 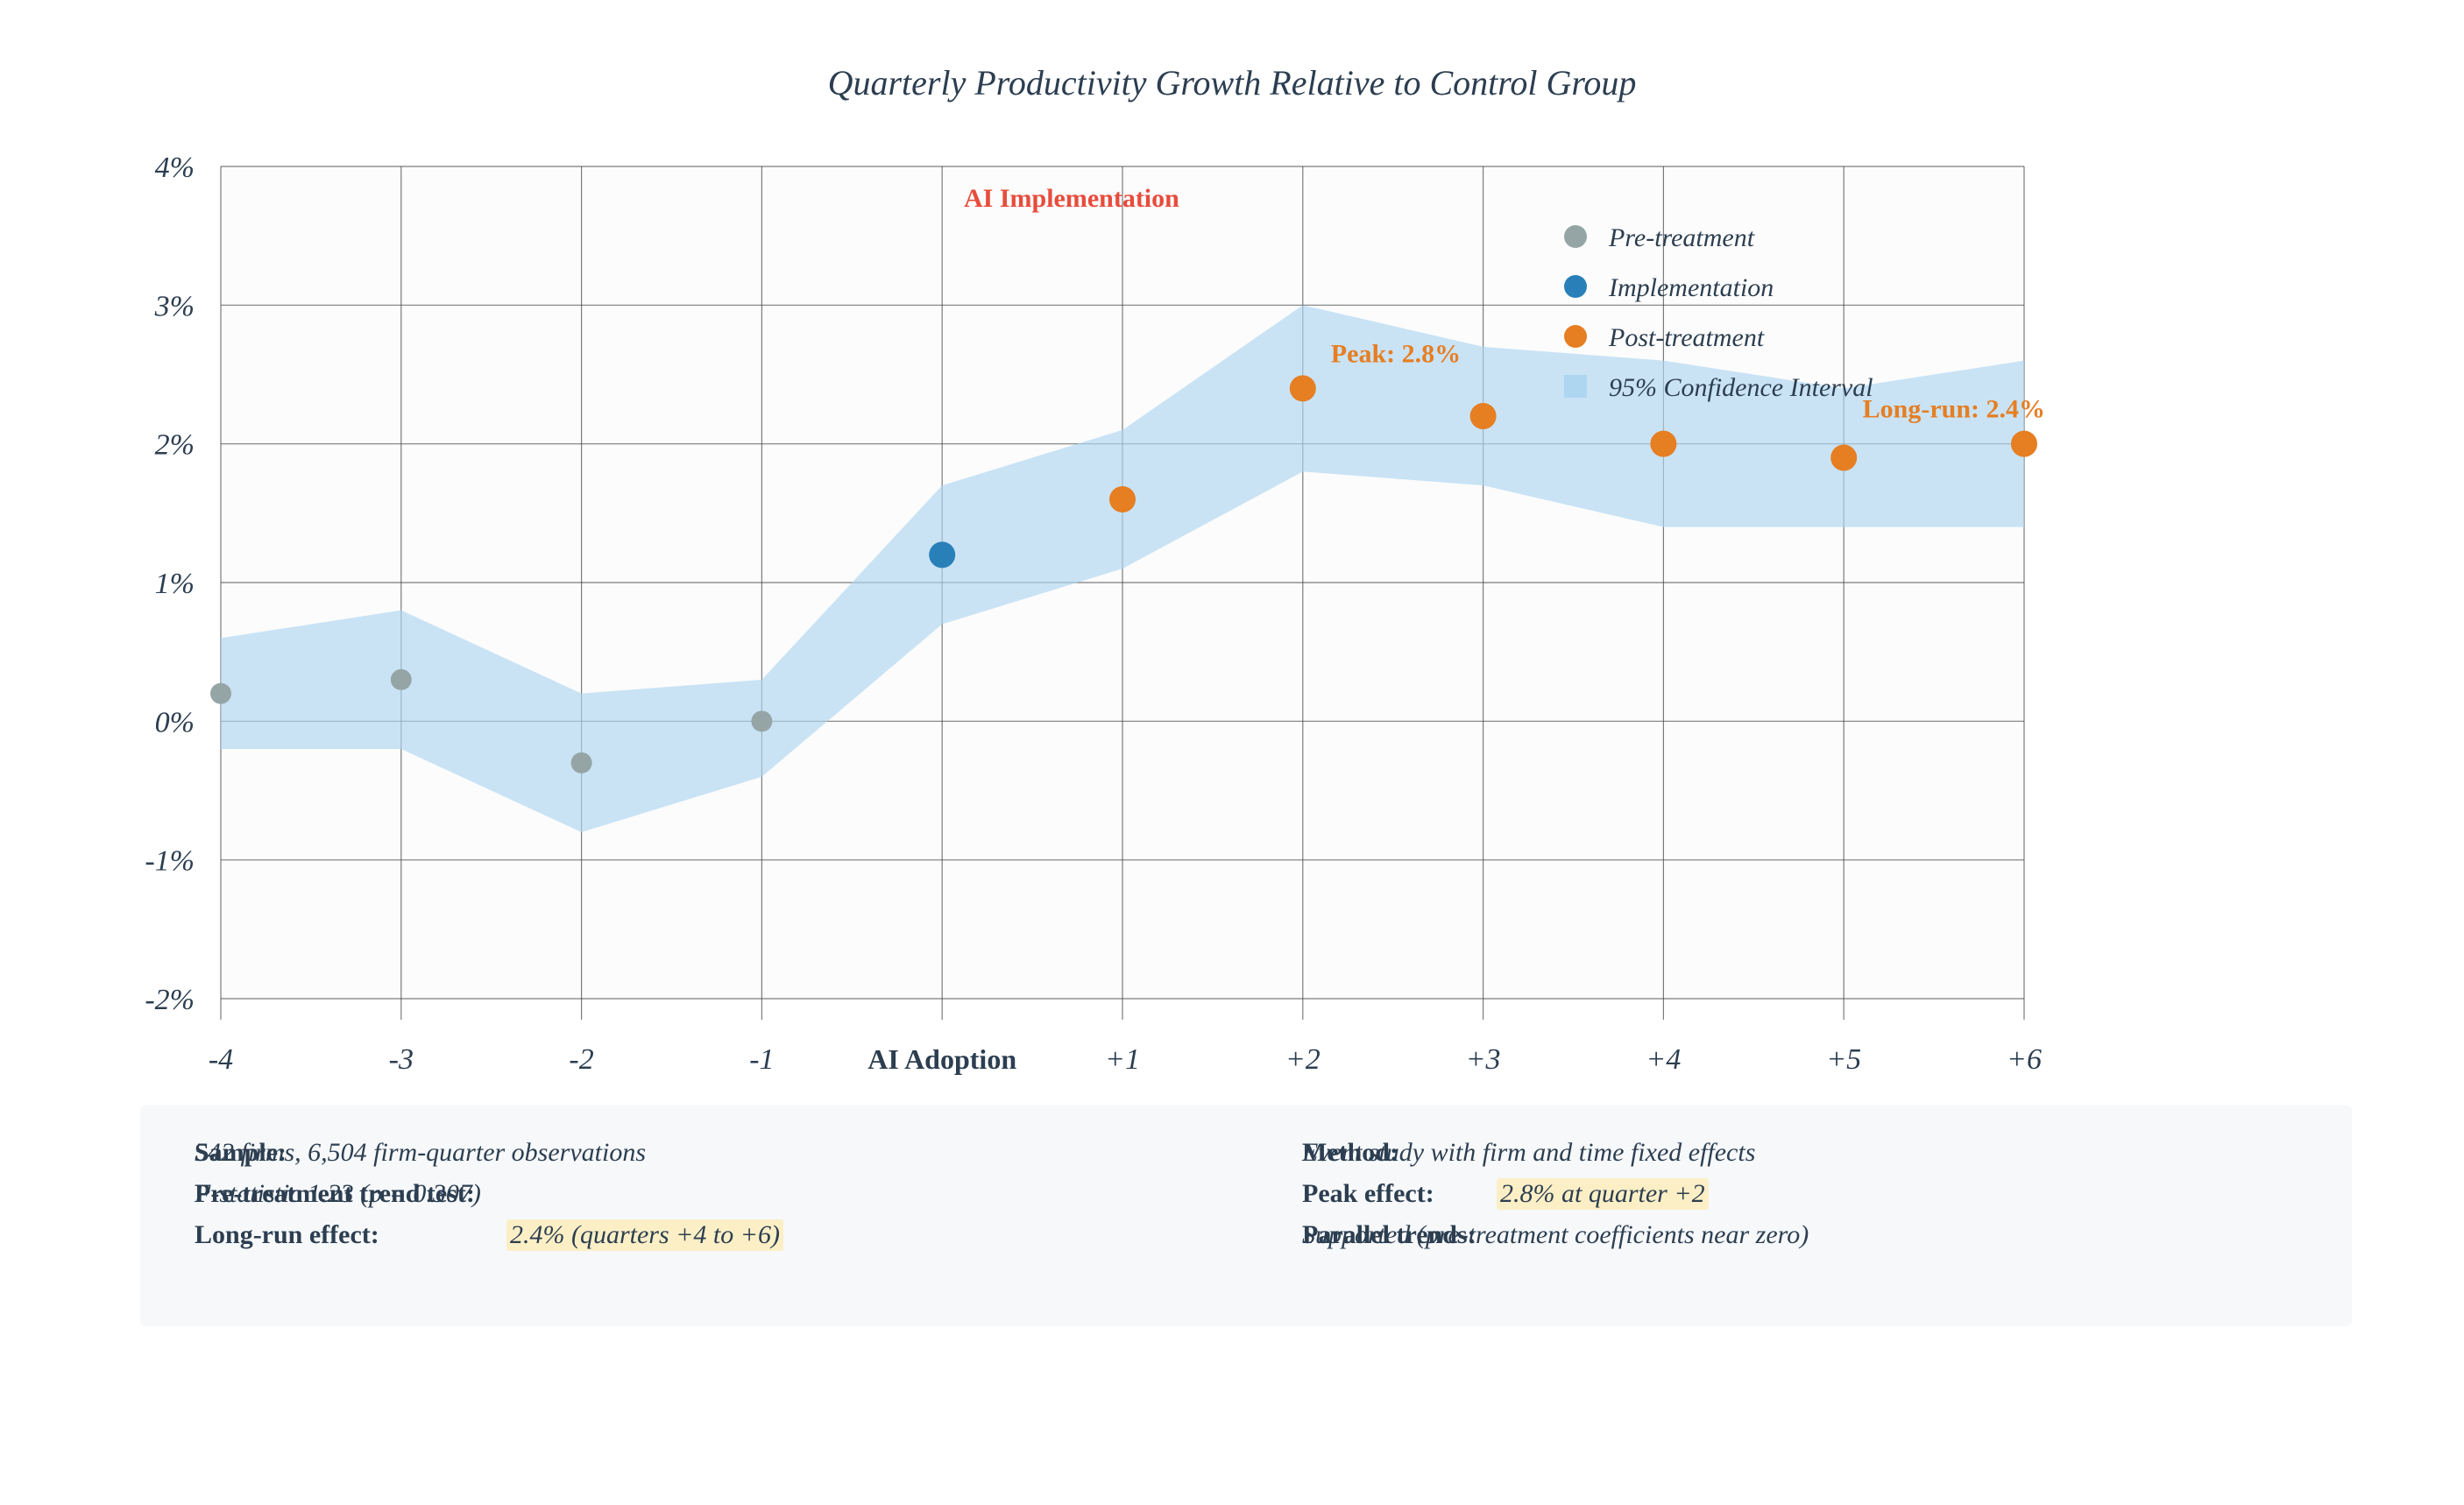 What do you see at coordinates (287, 1234) in the screenshot?
I see `longrun-label: Long-run effect:` at bounding box center [287, 1234].